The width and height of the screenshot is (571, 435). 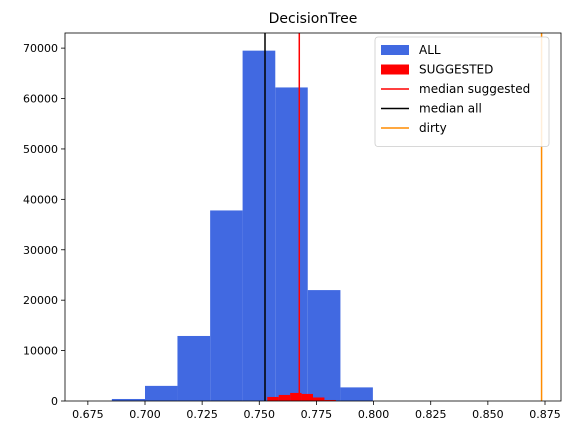 What do you see at coordinates (433, 128) in the screenshot?
I see `legend-label-dirty: dirty` at bounding box center [433, 128].